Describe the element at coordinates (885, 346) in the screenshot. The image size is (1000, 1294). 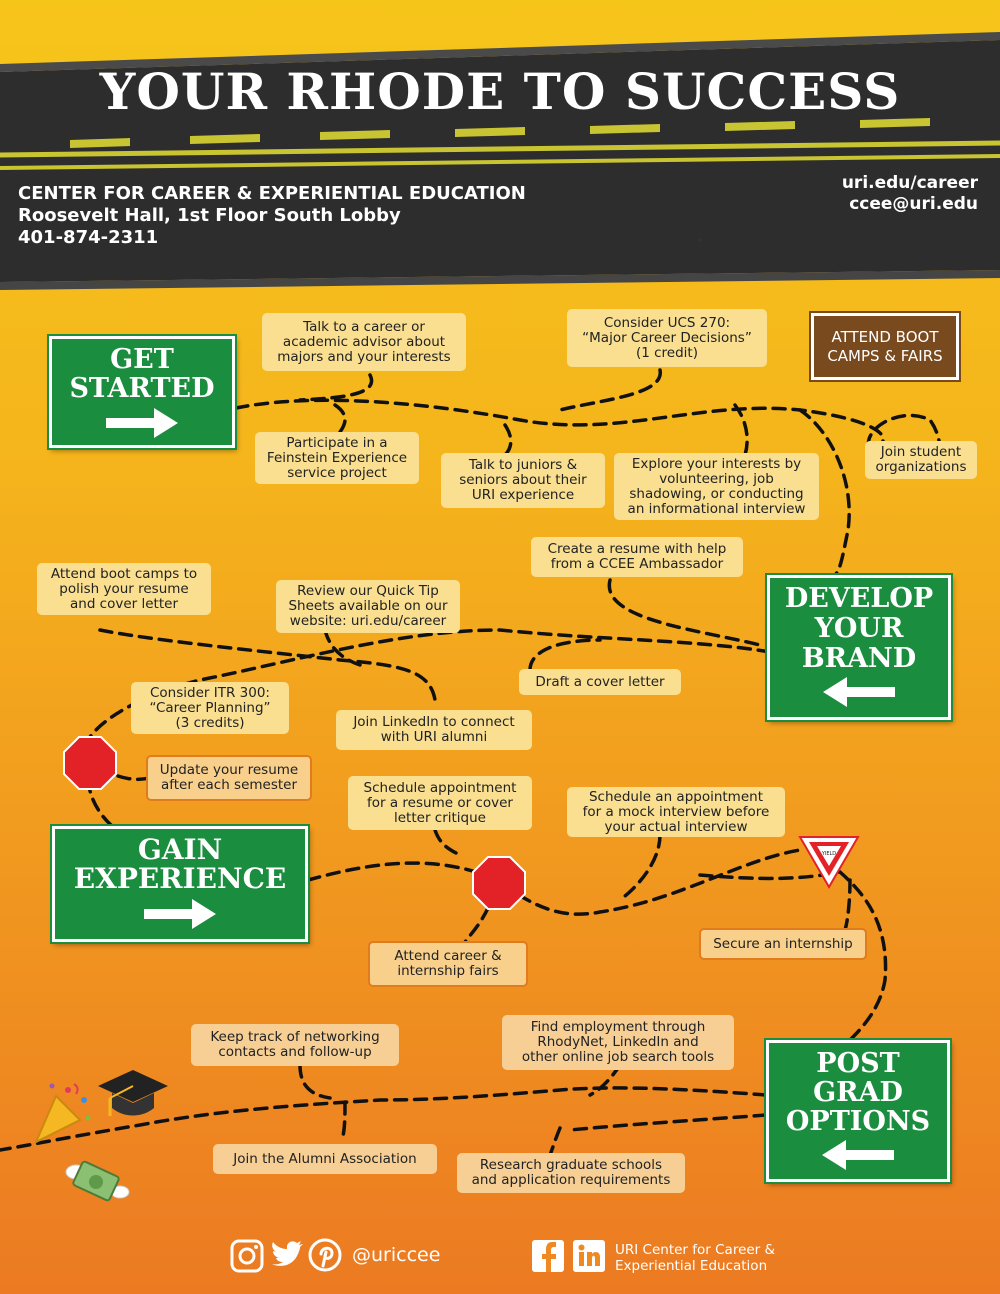
I see `boot-camps-sign: ATTEND BOOT CAMPS & FAIRS` at that location.